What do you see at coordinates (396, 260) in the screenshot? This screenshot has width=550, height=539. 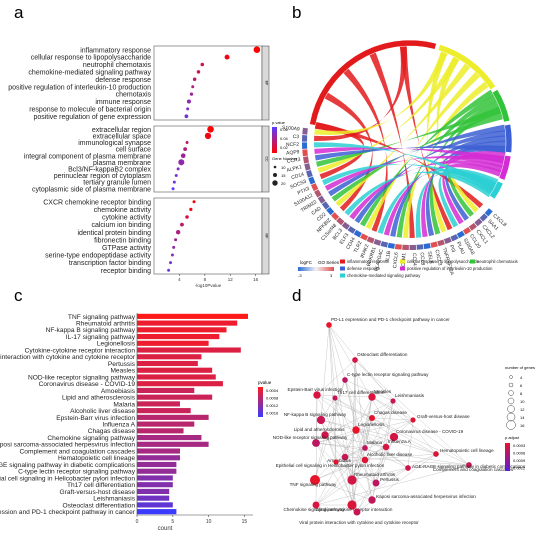 I see `gene-label: CXCL6` at bounding box center [396, 260].